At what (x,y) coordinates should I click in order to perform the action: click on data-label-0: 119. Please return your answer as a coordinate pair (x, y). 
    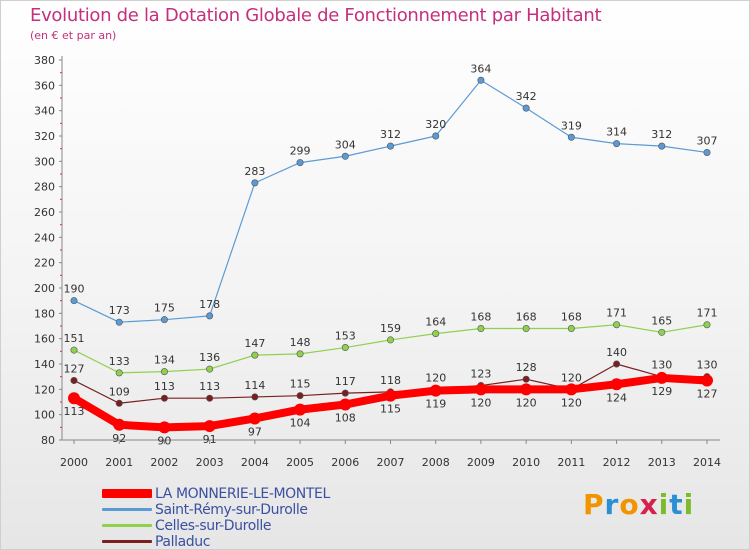
    Looking at the image, I should click on (435, 404).